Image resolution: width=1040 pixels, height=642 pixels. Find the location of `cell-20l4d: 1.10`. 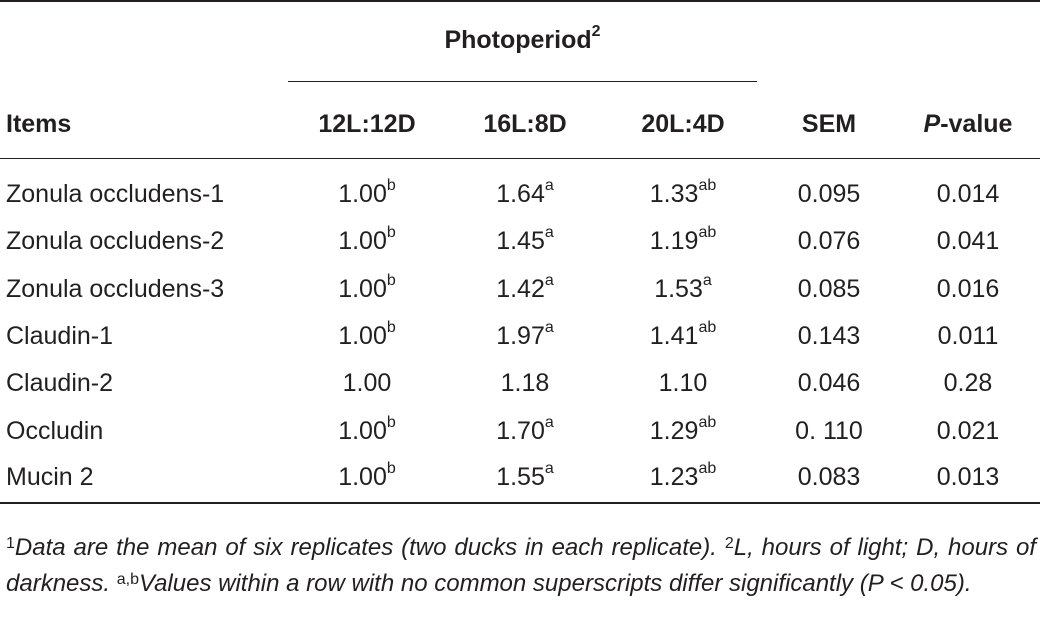

cell-20l4d: 1.10 is located at coordinates (683, 383).